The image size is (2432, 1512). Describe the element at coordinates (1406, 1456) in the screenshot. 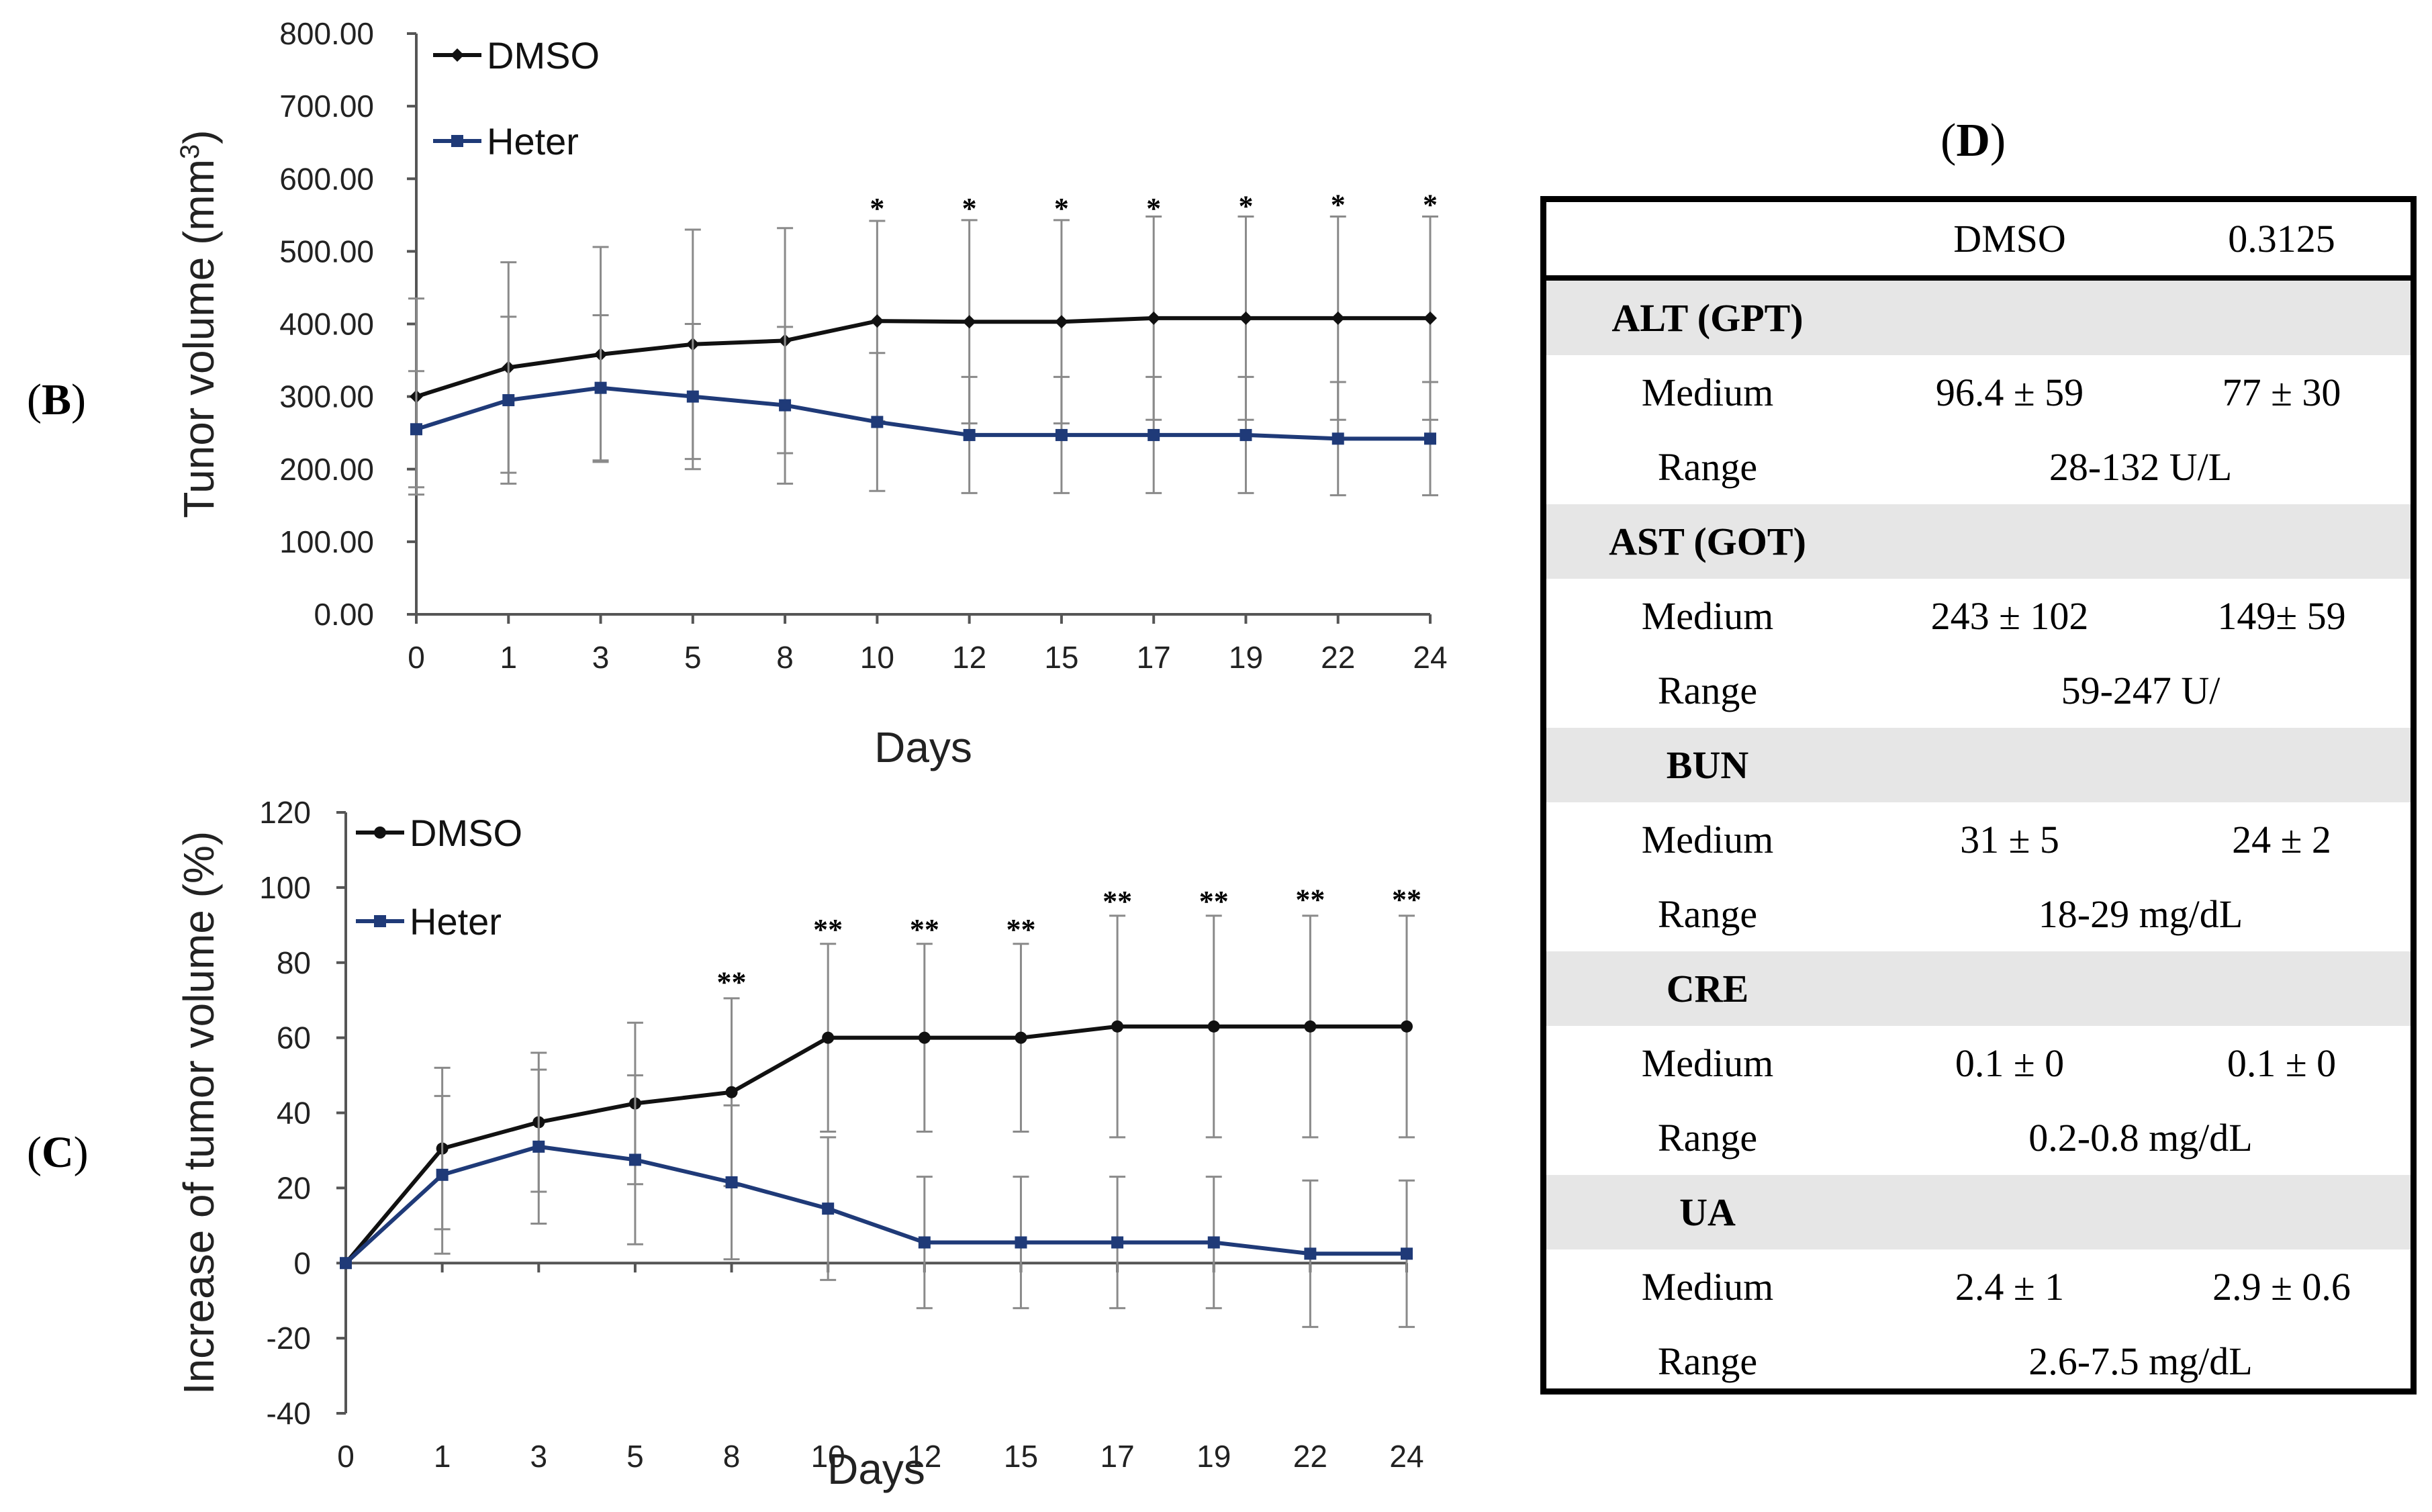

I see `x-tick-label: 24` at that location.